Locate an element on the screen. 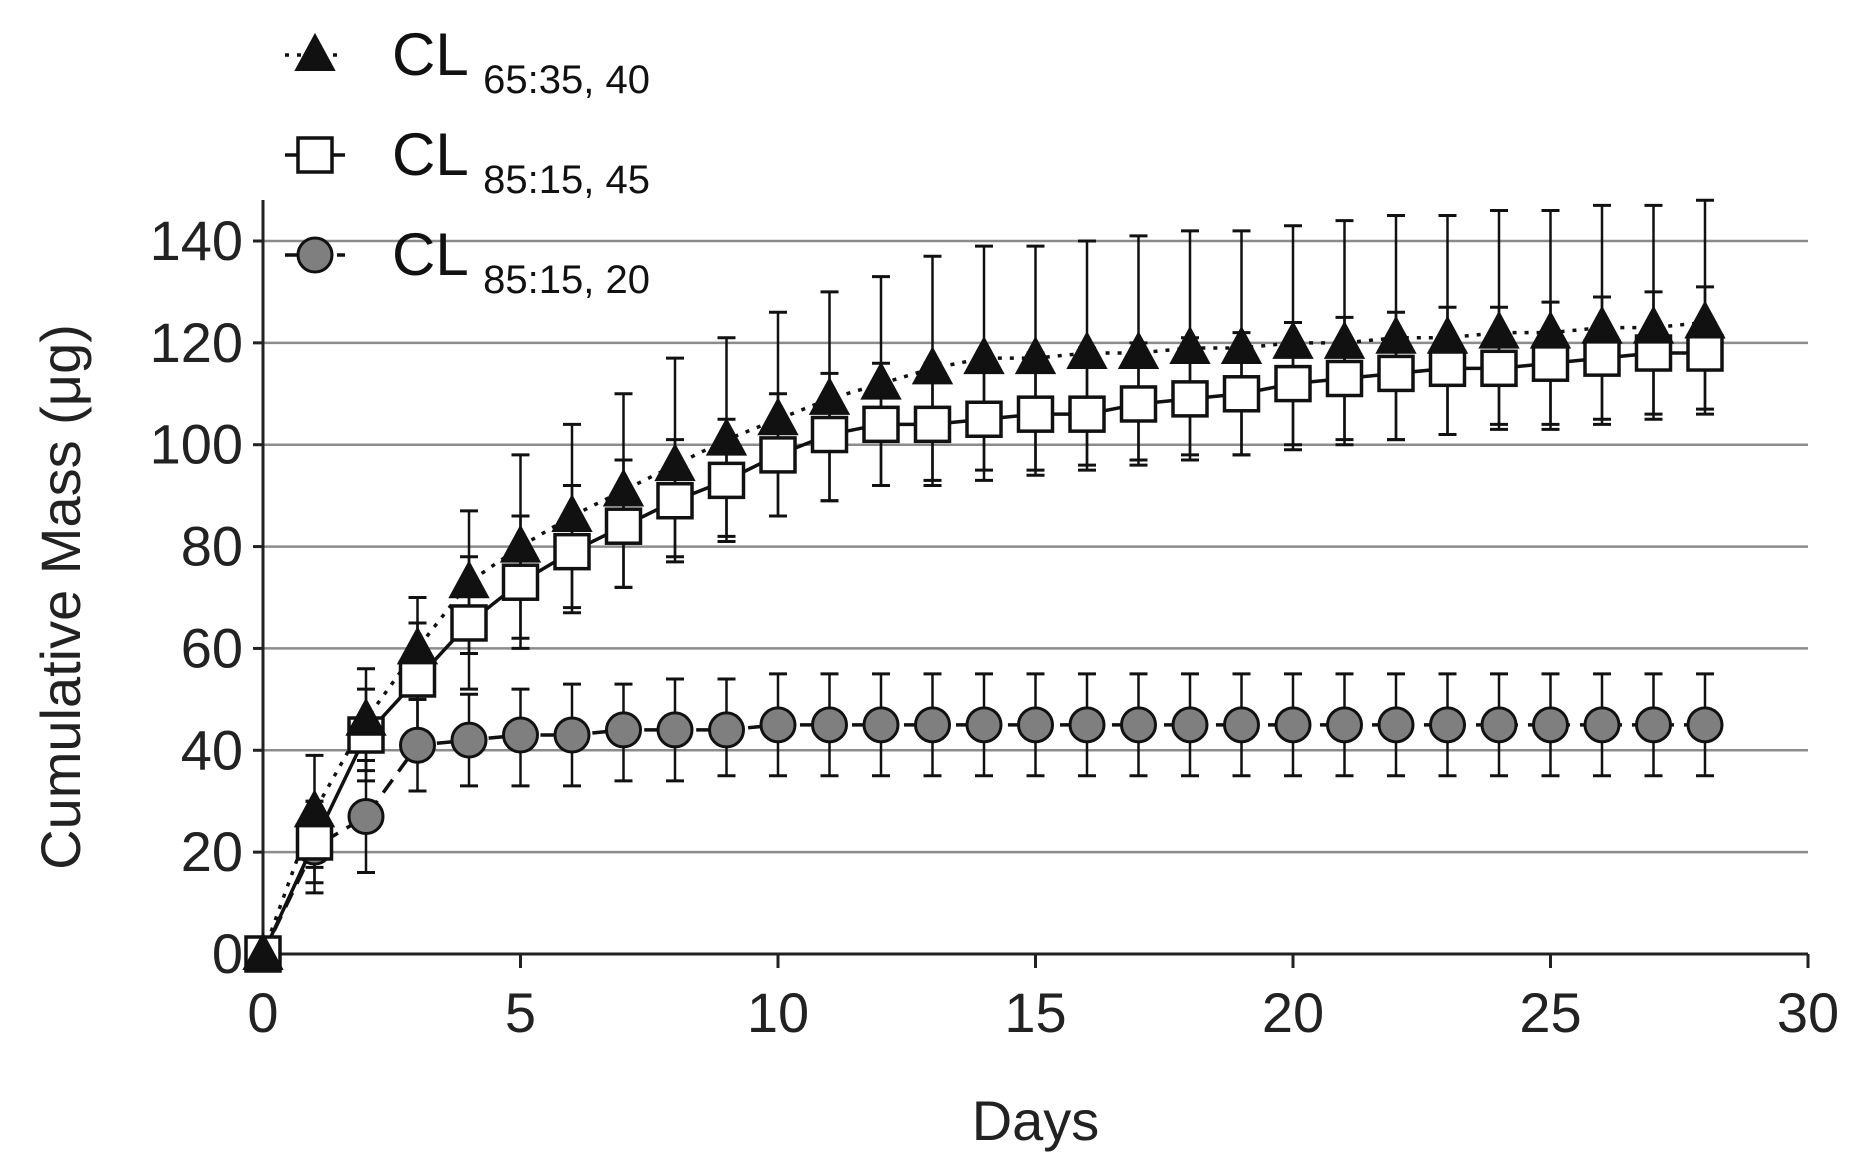  legend-marker-circle is located at coordinates (315, 255).